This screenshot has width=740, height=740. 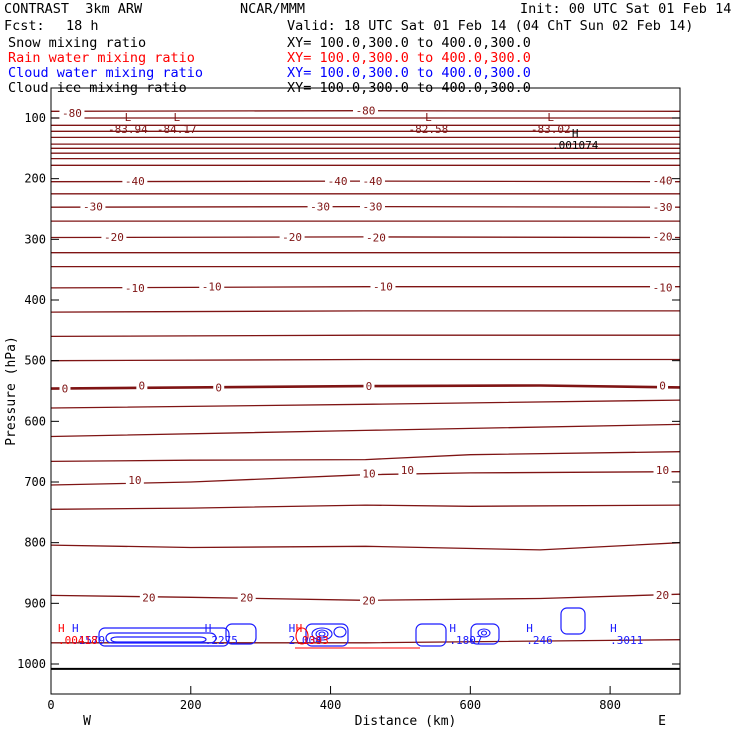 What do you see at coordinates (302, 636) in the screenshot?
I see `rain-contour` at bounding box center [302, 636].